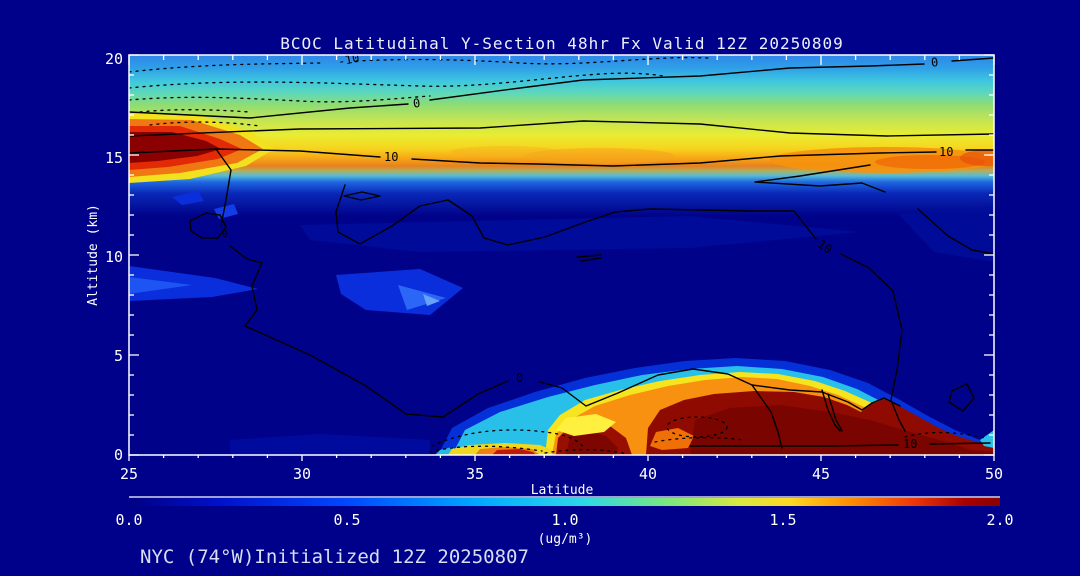  I want to click on y-axis-tick-labels: 0 5 10 15 20, so click(114, 257).